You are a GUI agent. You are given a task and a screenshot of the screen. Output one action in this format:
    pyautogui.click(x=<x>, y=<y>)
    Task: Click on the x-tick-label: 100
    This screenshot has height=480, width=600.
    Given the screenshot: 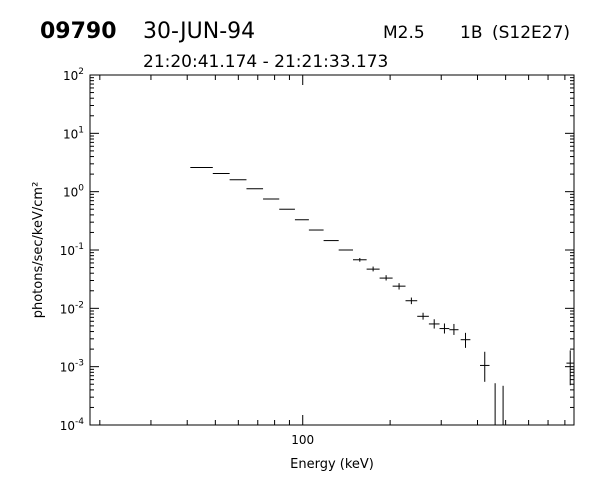 What is the action you would take?
    pyautogui.click(x=302, y=440)
    